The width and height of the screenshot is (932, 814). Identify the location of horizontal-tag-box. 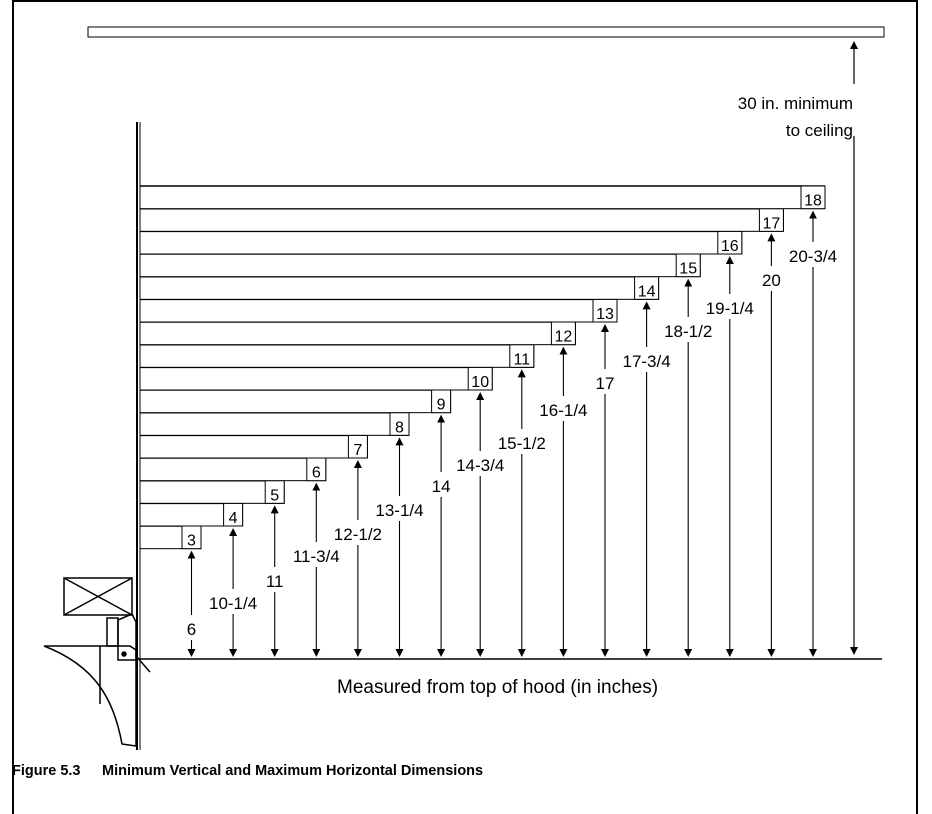
(813, 197).